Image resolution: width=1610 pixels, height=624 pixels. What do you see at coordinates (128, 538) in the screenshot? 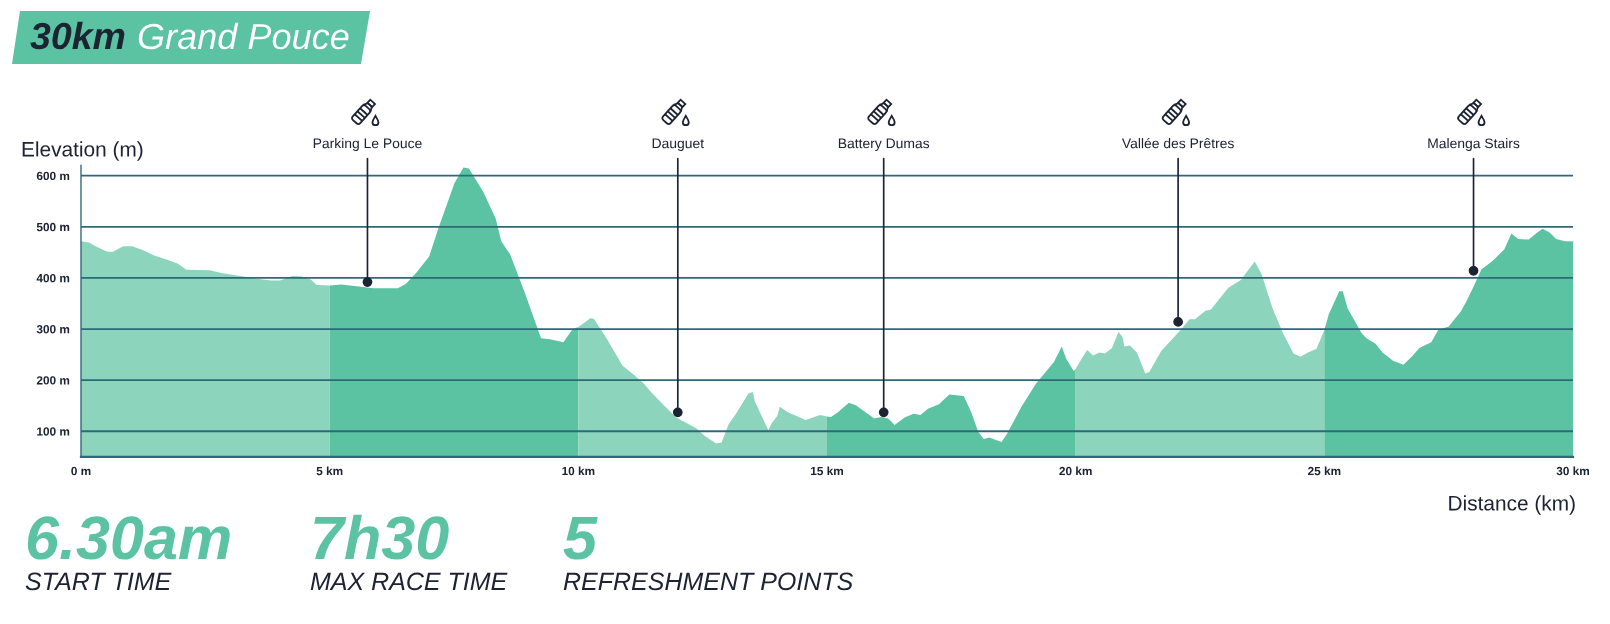
I see `text: 6.30am` at bounding box center [128, 538].